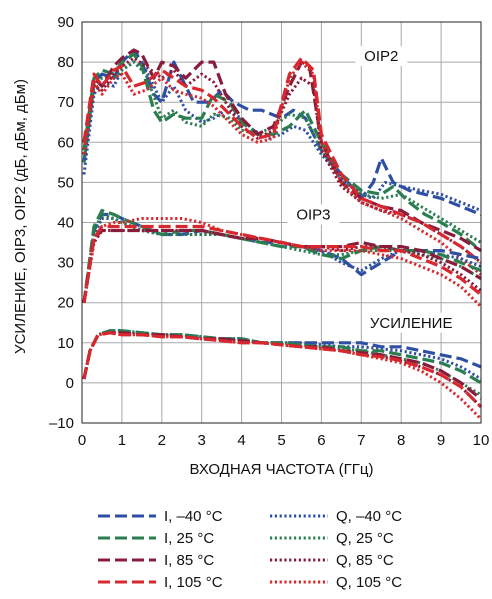  Describe the element at coordinates (65, 303) in the screenshot. I see `y-tick-label: 20` at that location.